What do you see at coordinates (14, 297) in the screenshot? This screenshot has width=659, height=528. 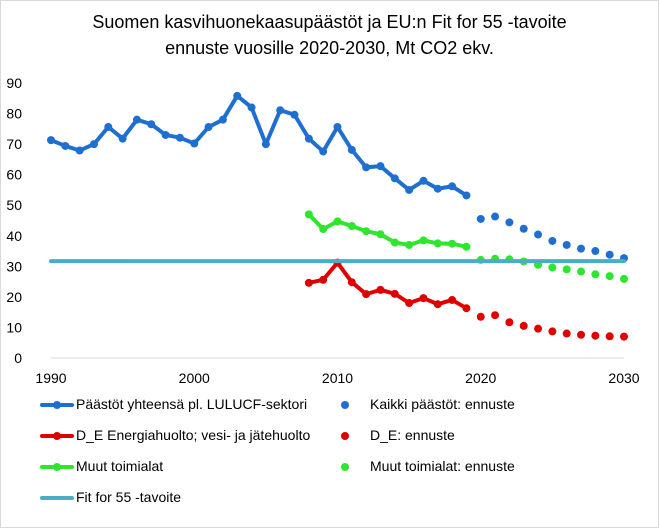 I see `y-tick-label: 20` at bounding box center [14, 297].